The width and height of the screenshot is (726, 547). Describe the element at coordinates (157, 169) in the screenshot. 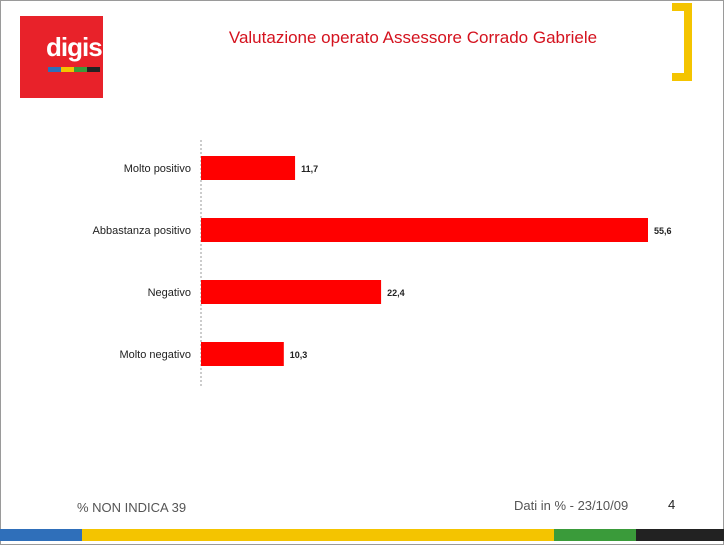

I see `category-label: Molto positivo` at that location.